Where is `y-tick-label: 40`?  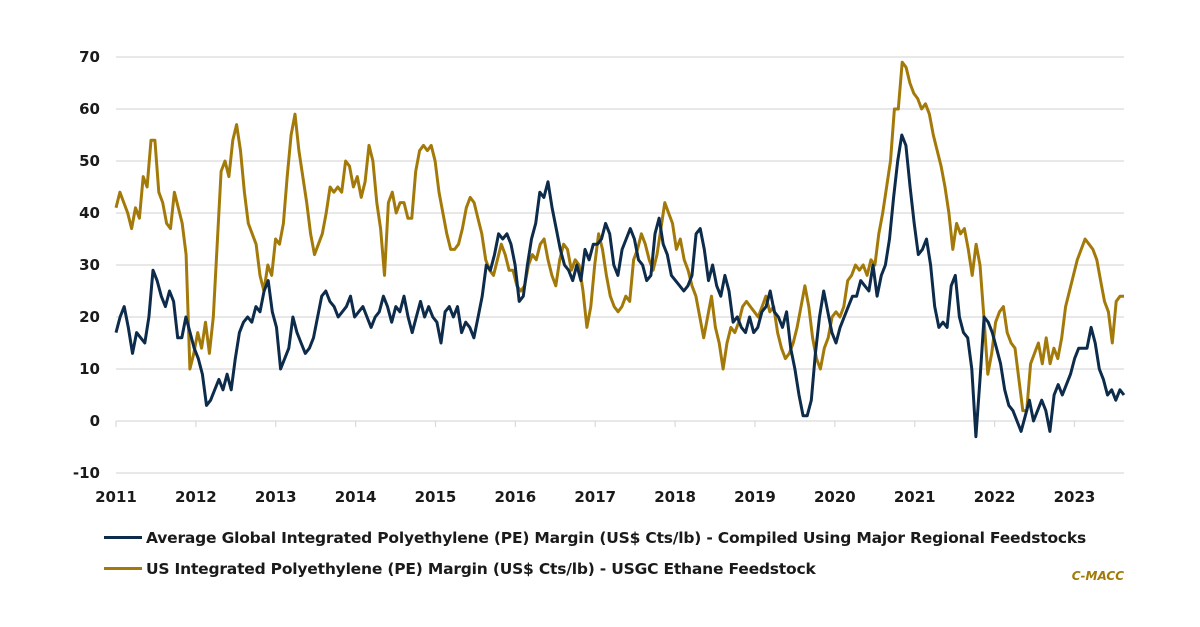 y-tick-label: 40 is located at coordinates (89, 213).